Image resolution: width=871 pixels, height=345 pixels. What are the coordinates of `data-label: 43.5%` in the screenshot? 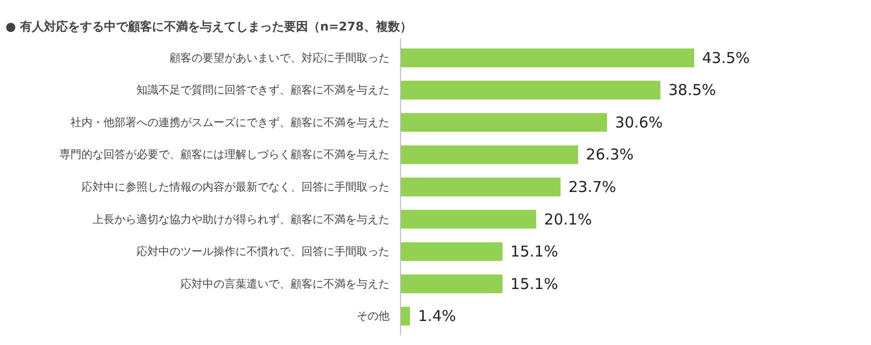 It's located at (726, 57).